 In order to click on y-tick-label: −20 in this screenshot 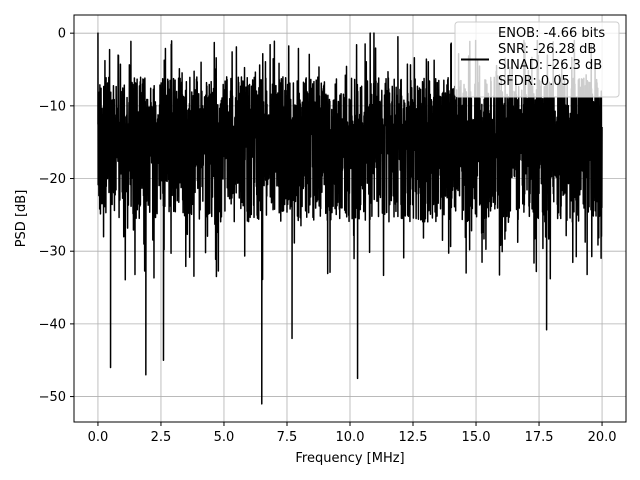, I will do `click(52, 179)`.